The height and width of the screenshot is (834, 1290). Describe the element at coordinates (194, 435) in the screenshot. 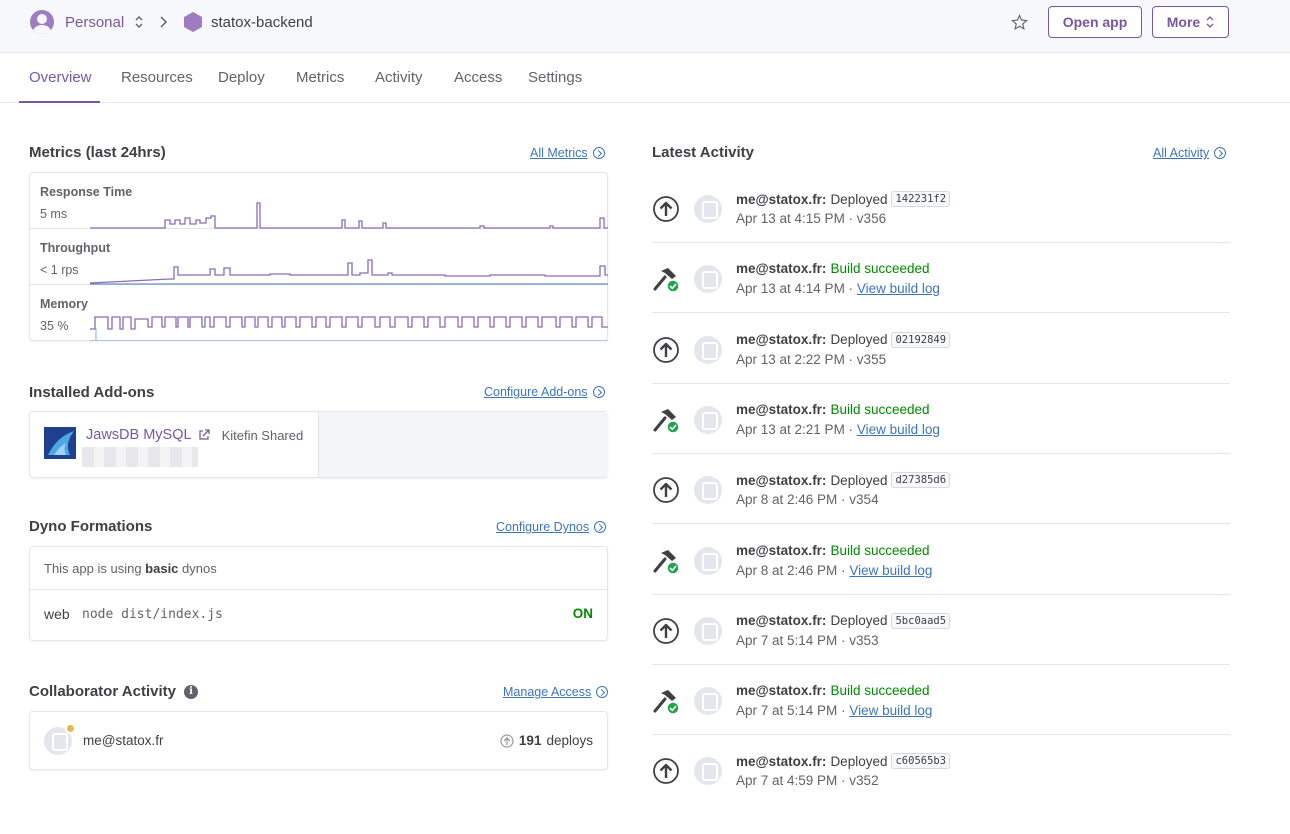

I see `addon-row: JawsDB MySQL Kitefin Shared` at that location.